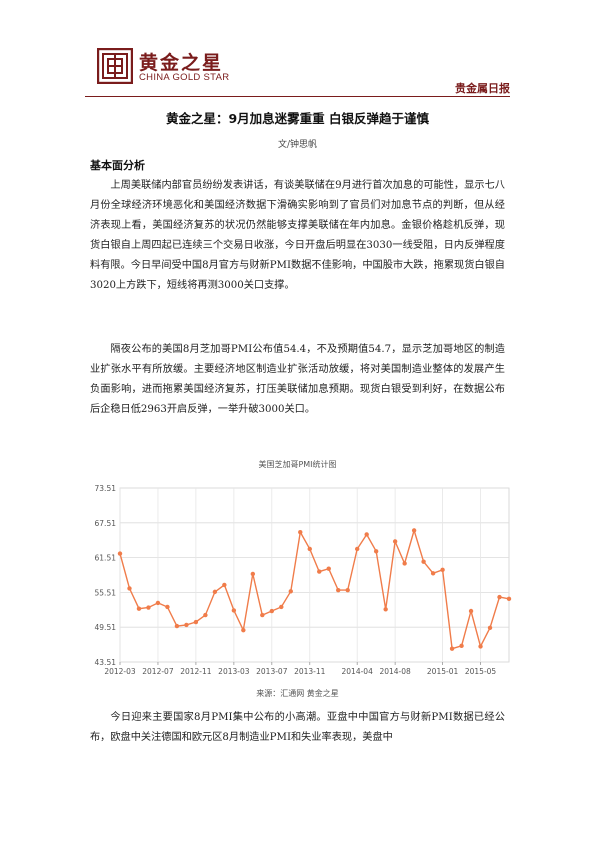 Image resolution: width=595 pixels, height=842 pixels. Describe the element at coordinates (314, 588) in the screenshot. I see `pmi-series-line` at that location.